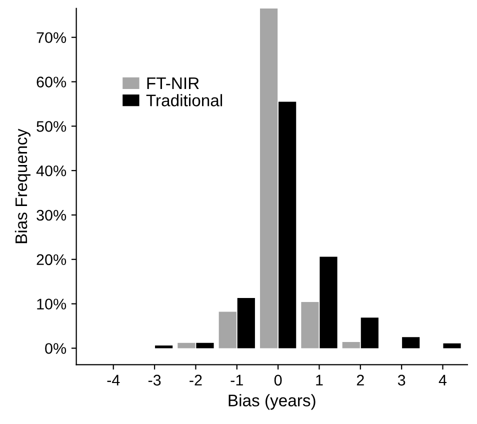 This screenshot has width=477, height=424. Describe the element at coordinates (51, 215) in the screenshot. I see `y-tick-label: 30%` at that location.